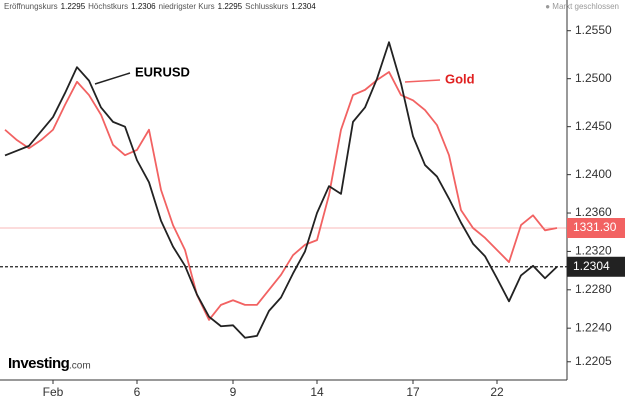 The width and height of the screenshot is (625, 401). What do you see at coordinates (413, 392) in the screenshot?
I see `x-tick-label: 17` at bounding box center [413, 392].